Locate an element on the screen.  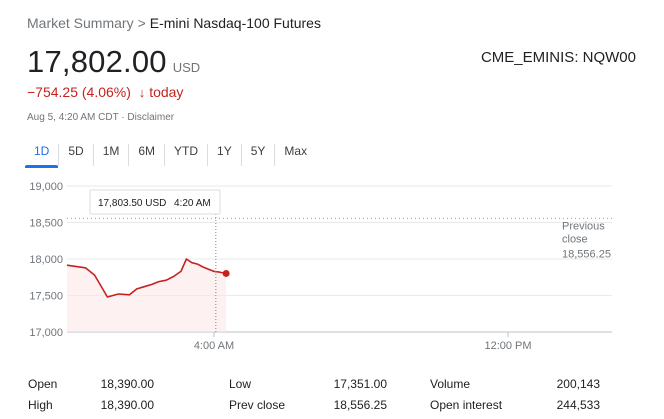
tab-6m: 6M is located at coordinates (146, 155).